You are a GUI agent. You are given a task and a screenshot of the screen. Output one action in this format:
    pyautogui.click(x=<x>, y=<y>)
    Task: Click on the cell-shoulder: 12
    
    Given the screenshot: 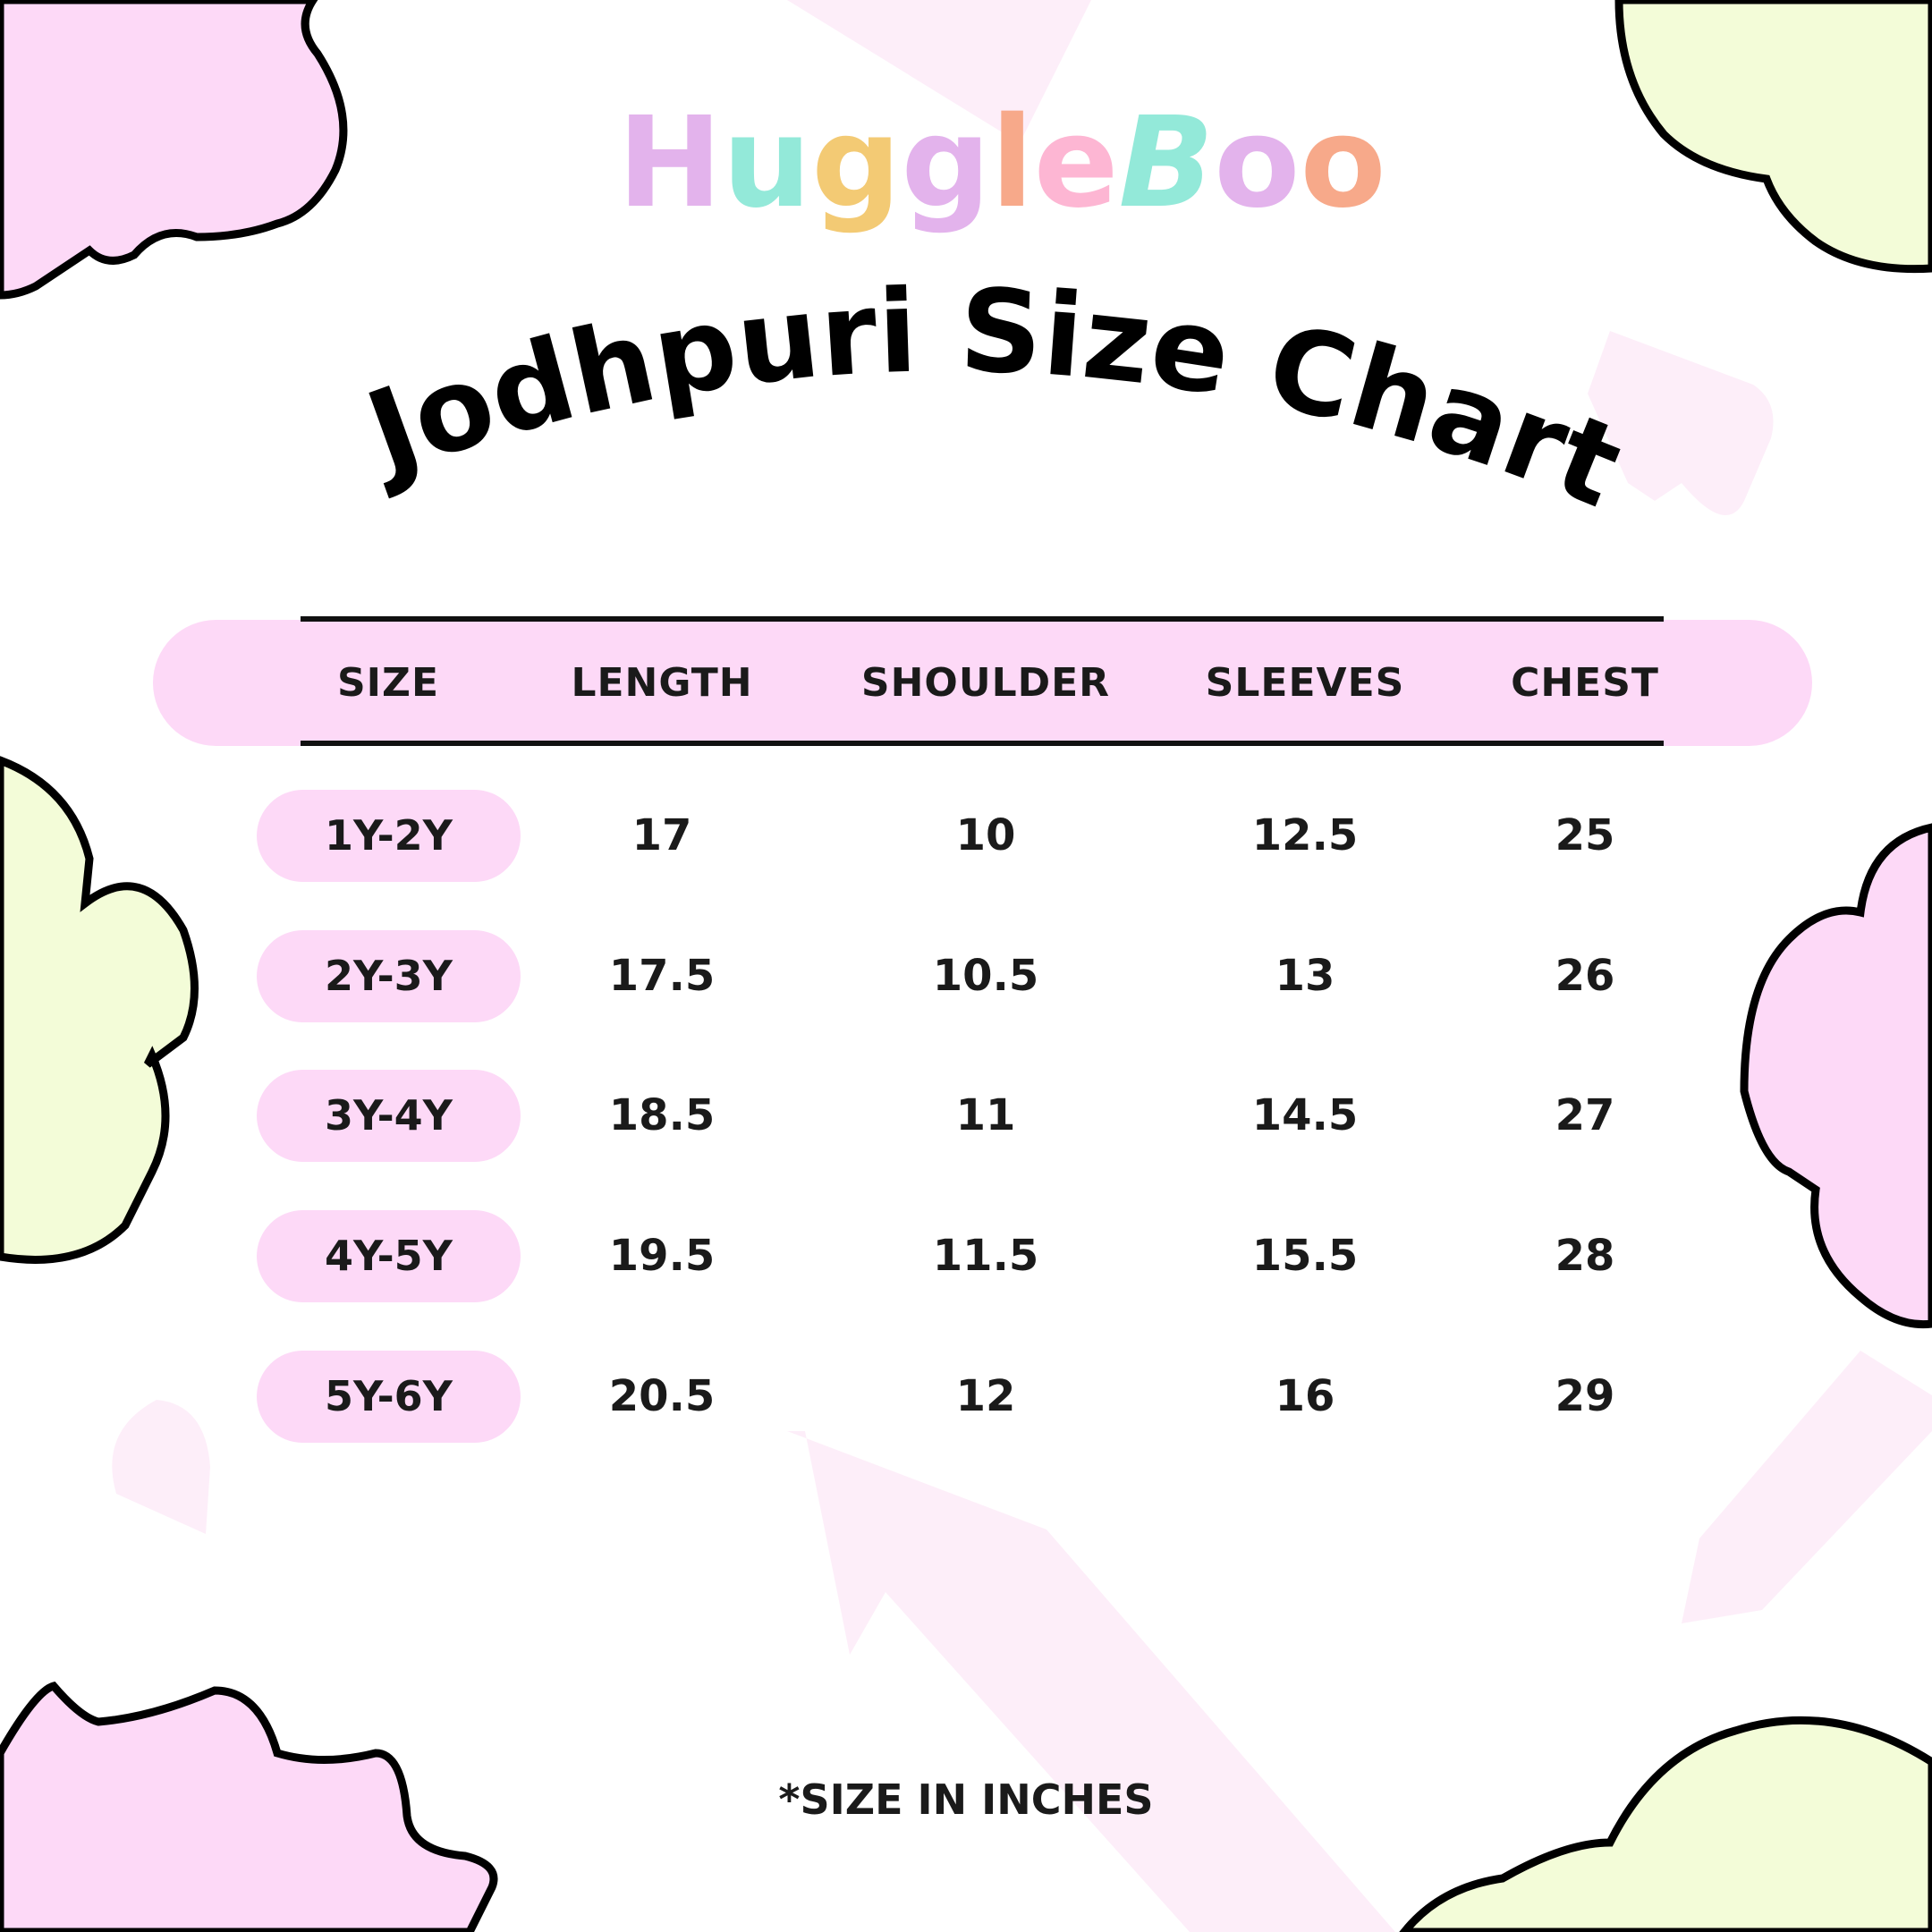 What is the action you would take?
    pyautogui.click(x=985, y=1396)
    